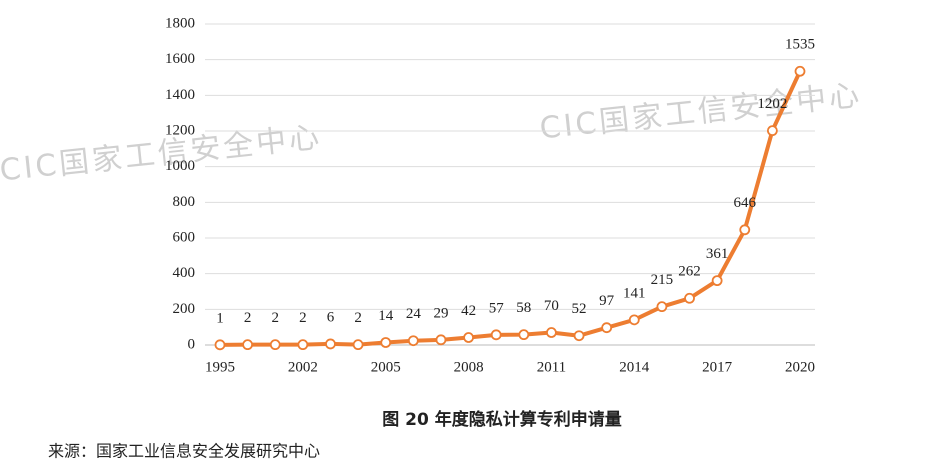 The width and height of the screenshot is (943, 469). What do you see at coordinates (469, 367) in the screenshot?
I see `x-tick-label: 2008` at bounding box center [469, 367].